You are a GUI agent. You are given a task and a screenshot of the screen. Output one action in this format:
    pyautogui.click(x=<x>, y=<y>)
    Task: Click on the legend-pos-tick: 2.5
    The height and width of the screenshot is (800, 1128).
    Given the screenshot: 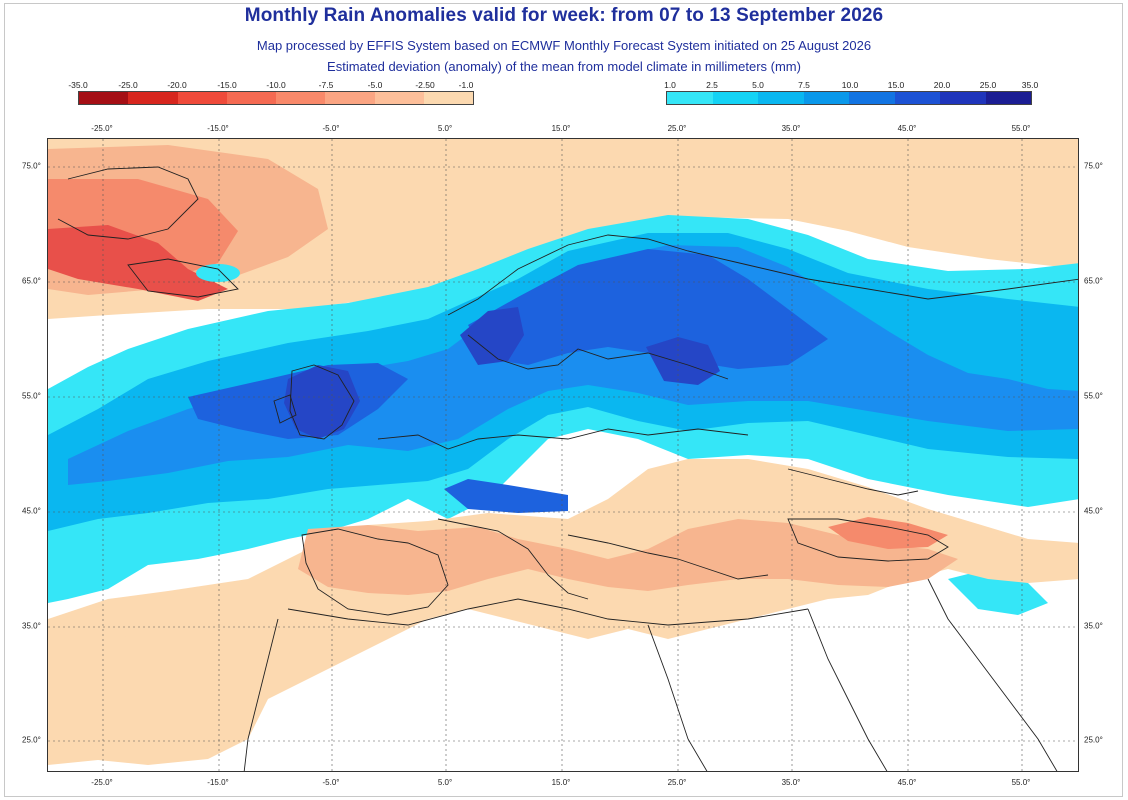 What is the action you would take?
    pyautogui.click(x=712, y=85)
    